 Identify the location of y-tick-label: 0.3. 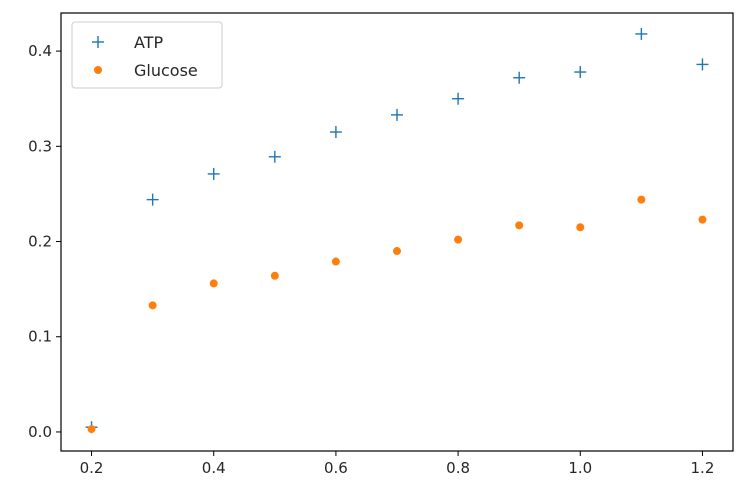
(40, 146).